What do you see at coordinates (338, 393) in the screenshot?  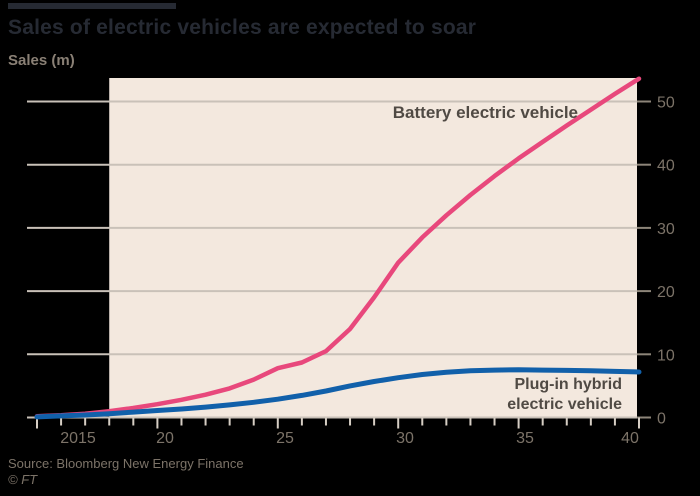 I see `data-line-plugin-hybrid` at bounding box center [338, 393].